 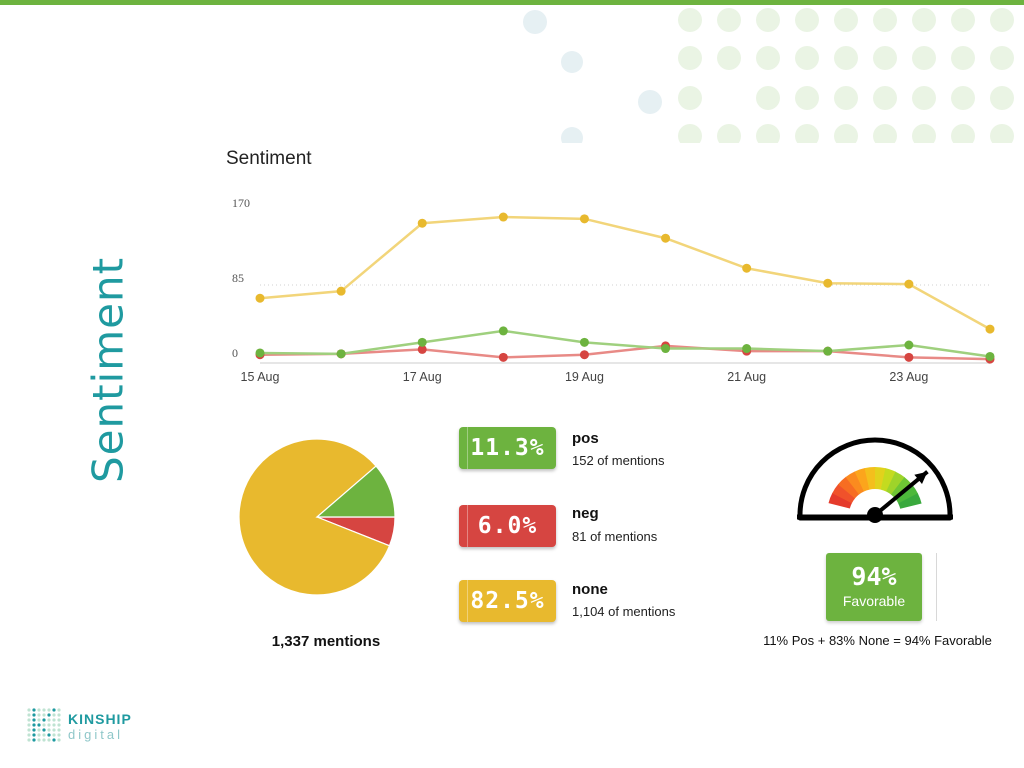 I want to click on gauge-hub, so click(x=875, y=515).